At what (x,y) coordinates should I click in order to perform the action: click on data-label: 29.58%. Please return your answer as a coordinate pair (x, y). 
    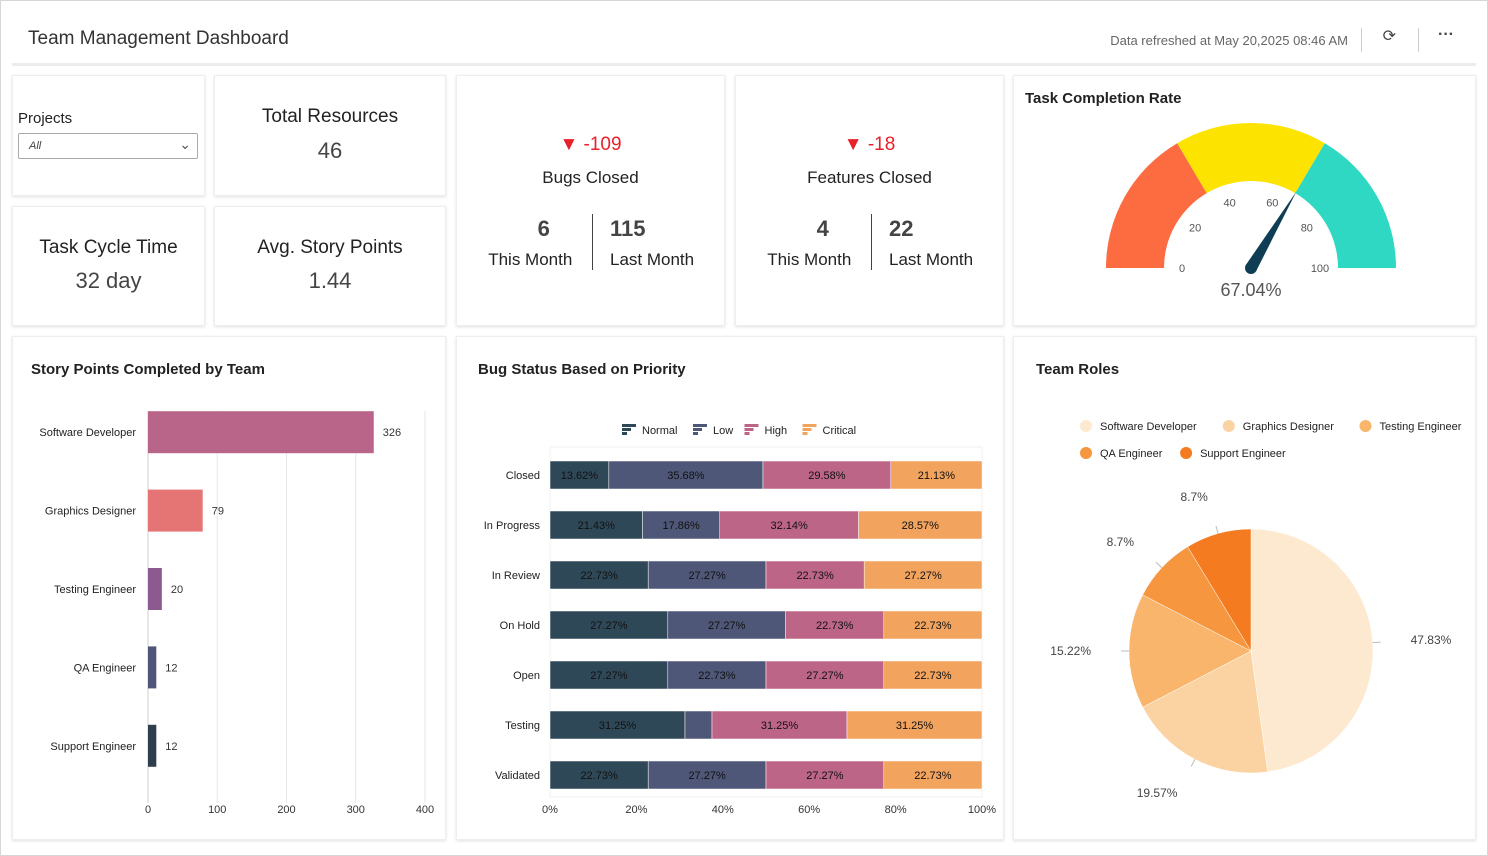
    Looking at the image, I should click on (827, 476).